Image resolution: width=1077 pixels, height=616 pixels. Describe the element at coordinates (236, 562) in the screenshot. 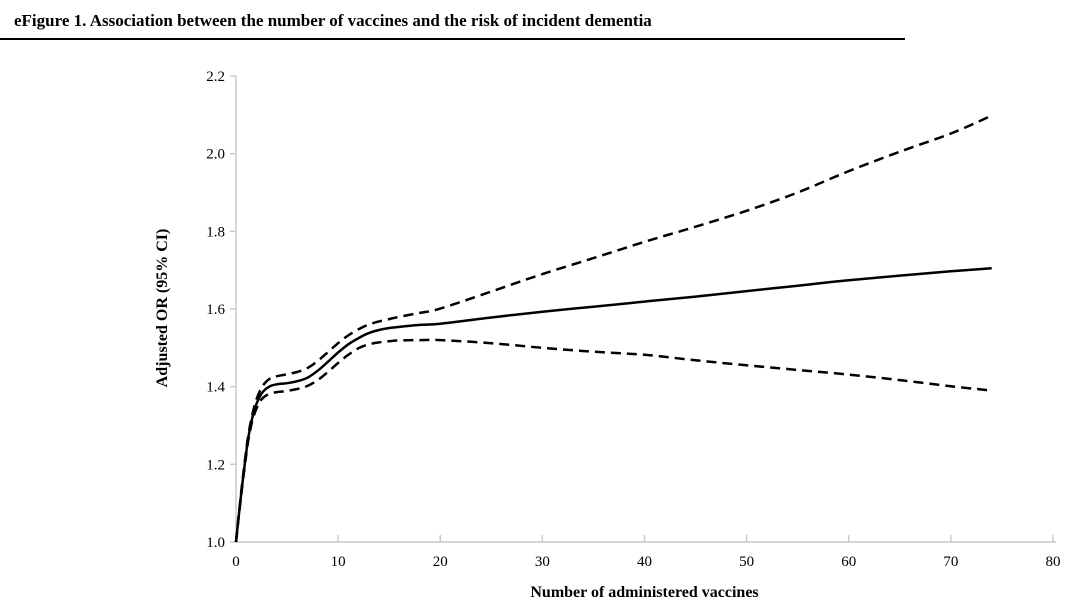

I see `x-tick-label: 0` at that location.